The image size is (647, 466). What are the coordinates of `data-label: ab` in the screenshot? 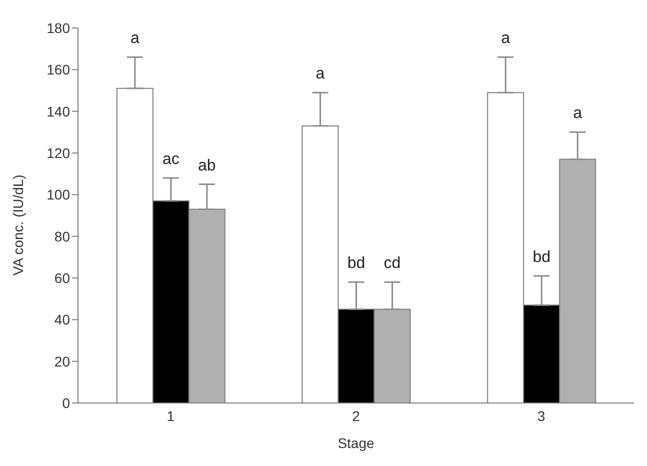 It's located at (207, 165).